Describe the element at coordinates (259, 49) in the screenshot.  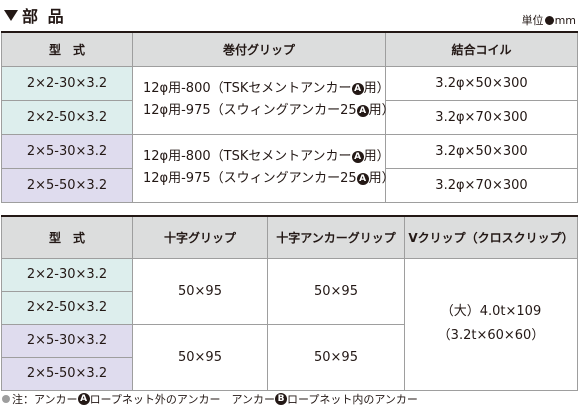
I see `header-wrap-grip: 巻付グリップ` at that location.